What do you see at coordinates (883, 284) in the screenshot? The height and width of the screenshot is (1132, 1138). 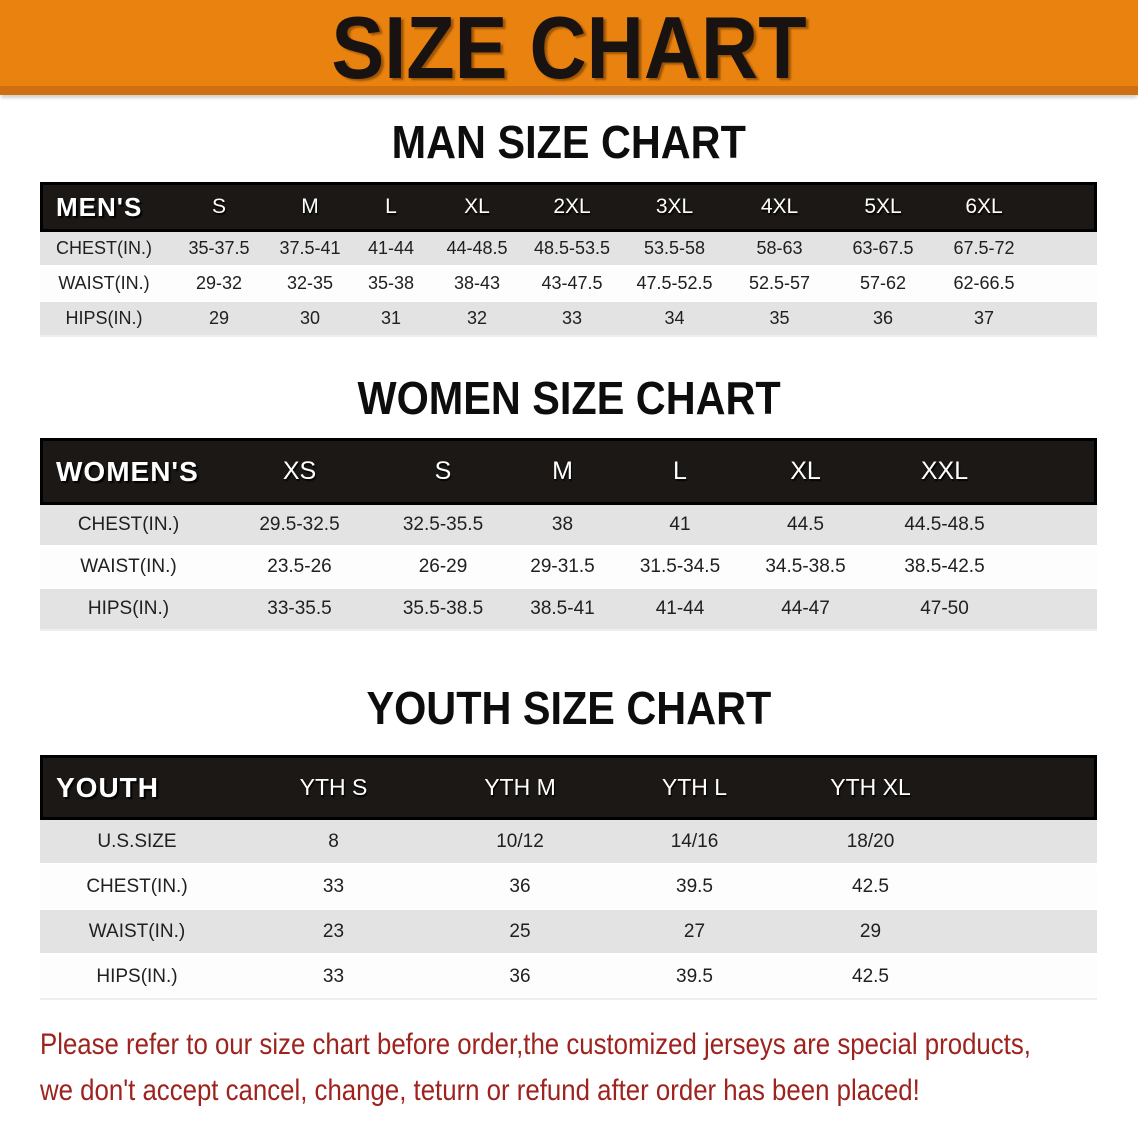 I see `size-cell: 57-62` at bounding box center [883, 284].